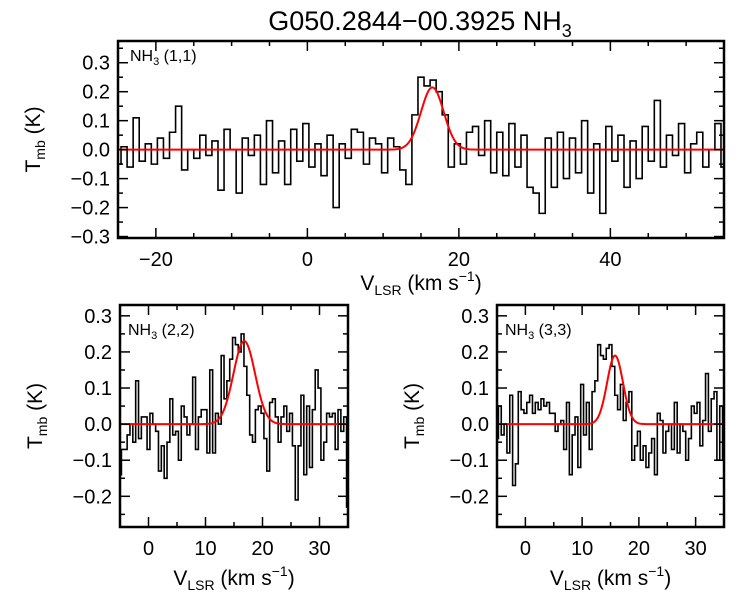 This screenshot has height=600, width=750. I want to click on panel-label-transition: (2,2), so click(175, 330).